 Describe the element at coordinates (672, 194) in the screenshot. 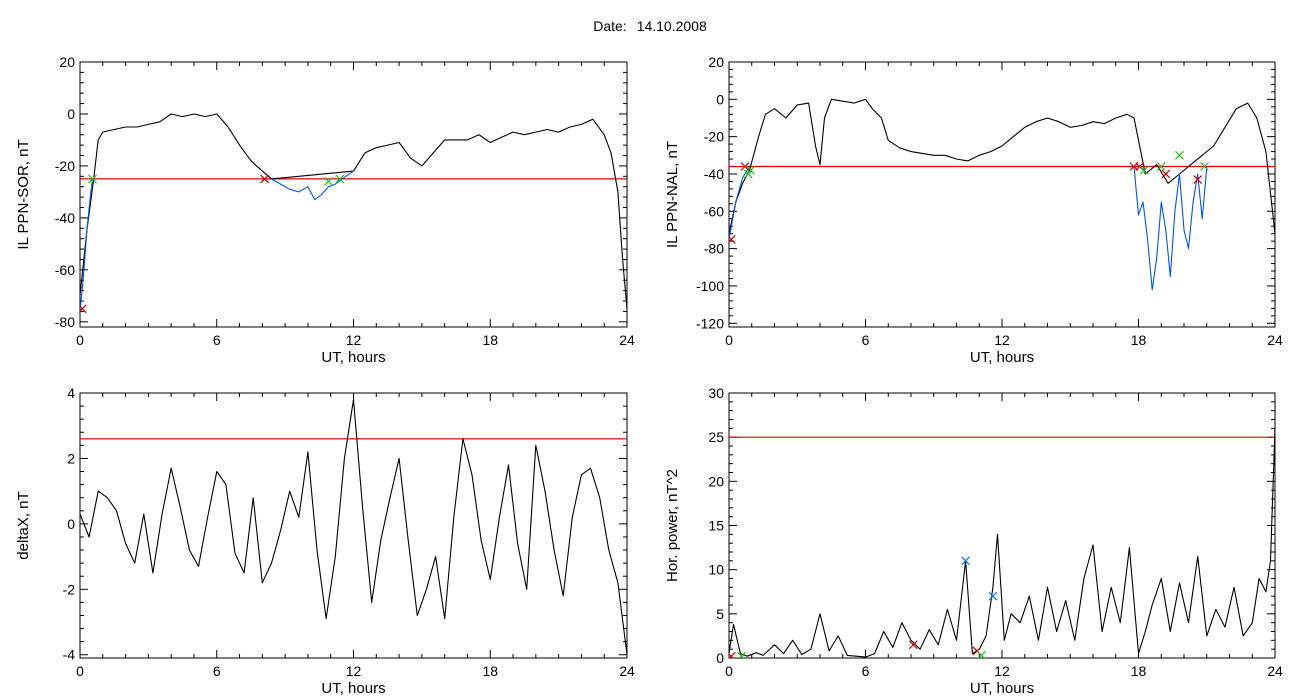

I see `y-axis-label: IL PPN-NAL, nT` at that location.